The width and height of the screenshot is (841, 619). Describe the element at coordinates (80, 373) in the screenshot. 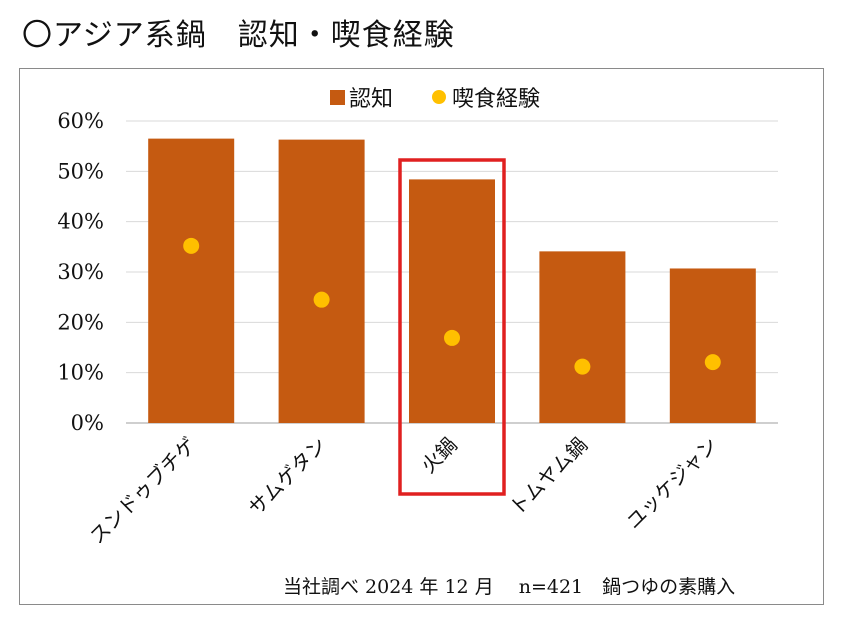

I see `y-tick-label: 10%` at that location.